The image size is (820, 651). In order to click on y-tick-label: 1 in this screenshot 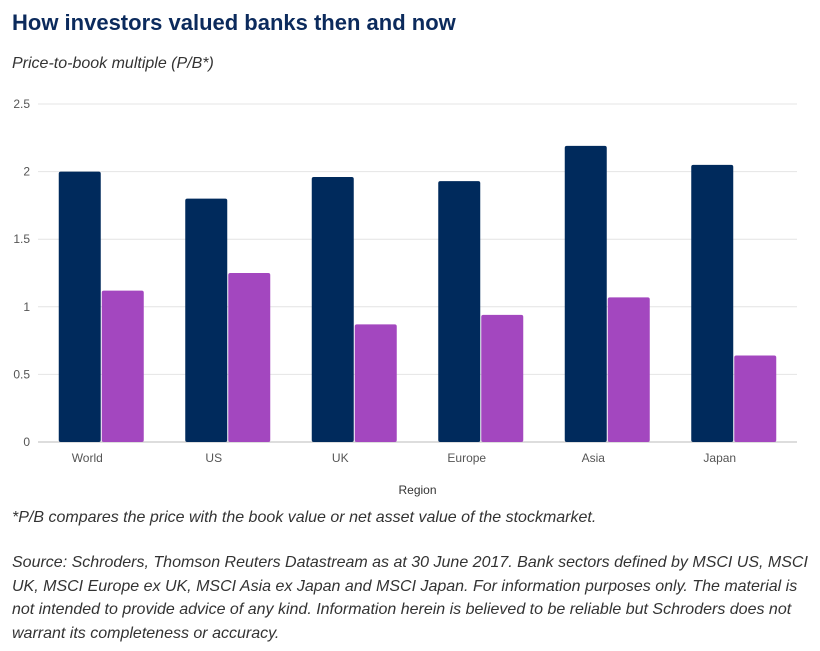, I will do `click(26, 307)`.